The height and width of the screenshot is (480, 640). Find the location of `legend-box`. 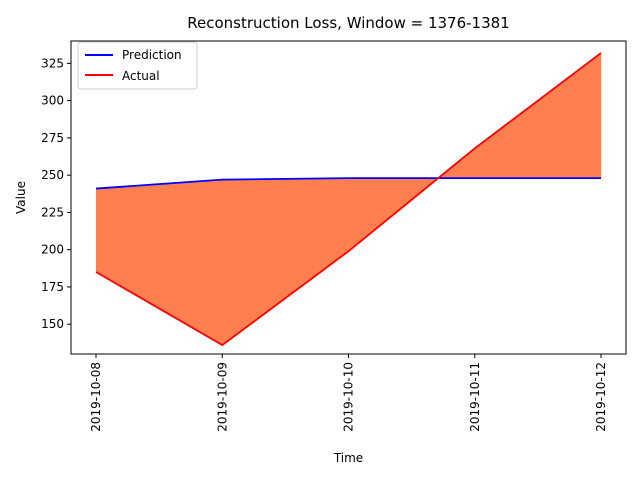

legend-box is located at coordinates (137, 65).